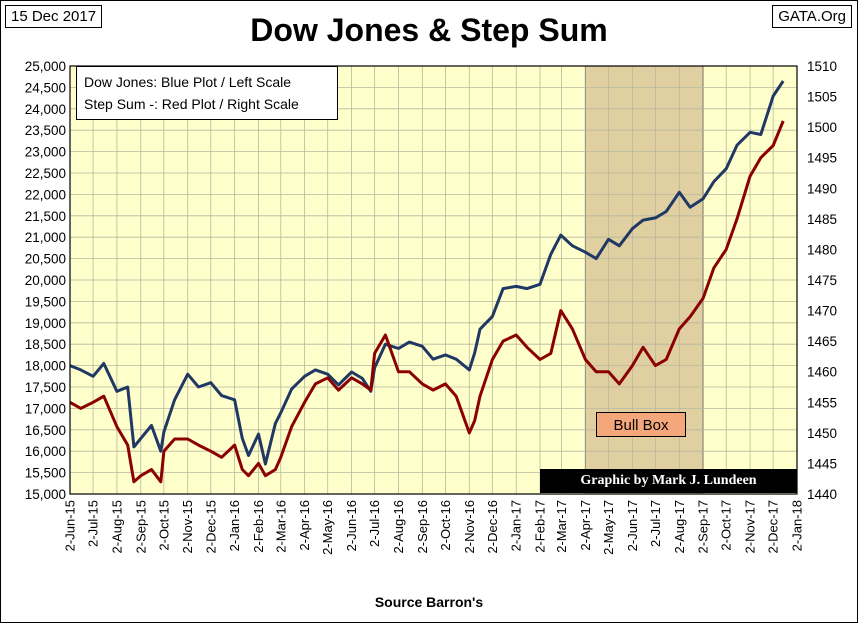 The width and height of the screenshot is (858, 623). Describe the element at coordinates (45, 66) in the screenshot. I see `y-left-tick-label: 25,000` at that location.